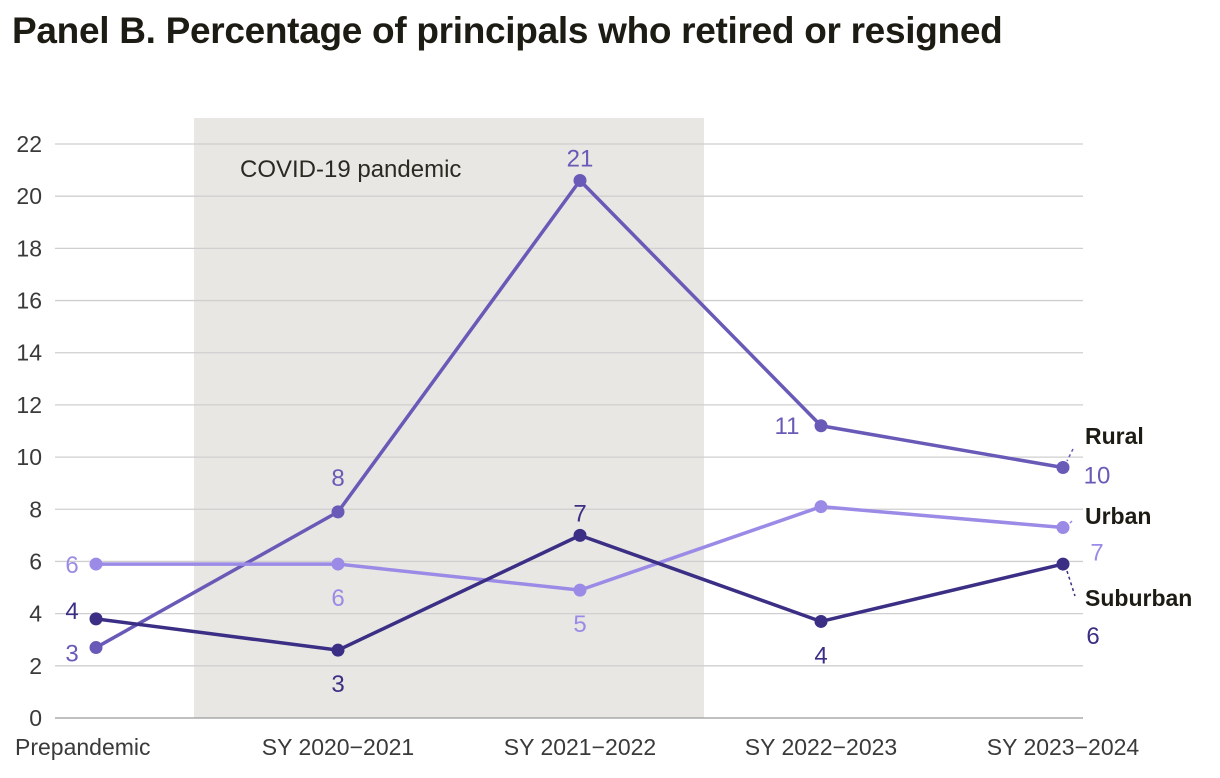 Image resolution: width=1220 pixels, height=778 pixels. Describe the element at coordinates (35, 718) in the screenshot. I see `y-tick-label: 0` at that location.